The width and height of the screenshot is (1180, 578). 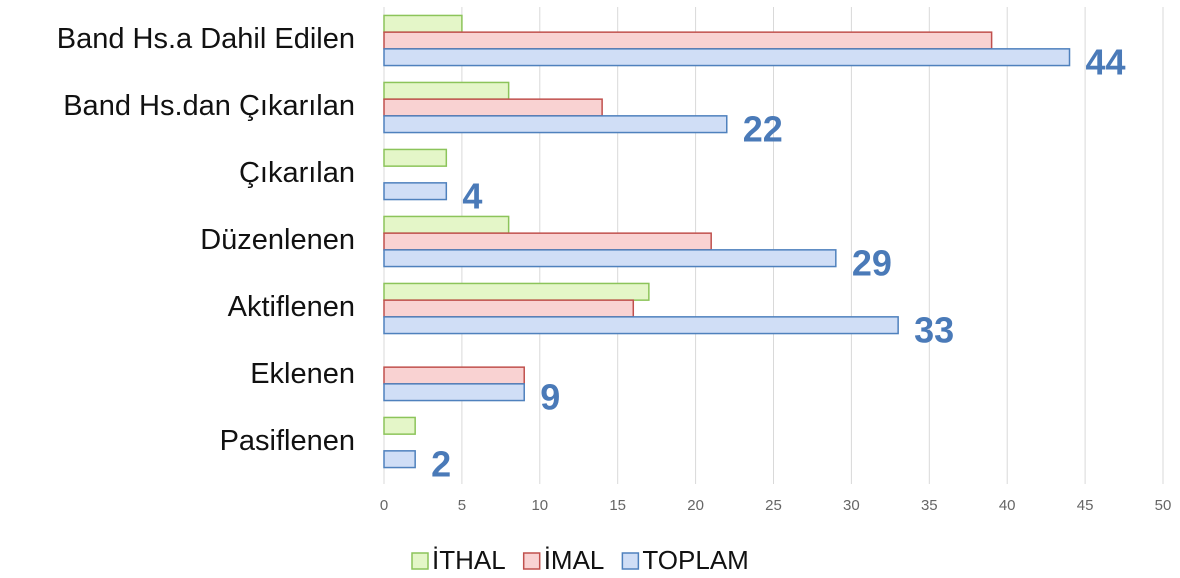 I want to click on data-label: 22, so click(x=763, y=129).